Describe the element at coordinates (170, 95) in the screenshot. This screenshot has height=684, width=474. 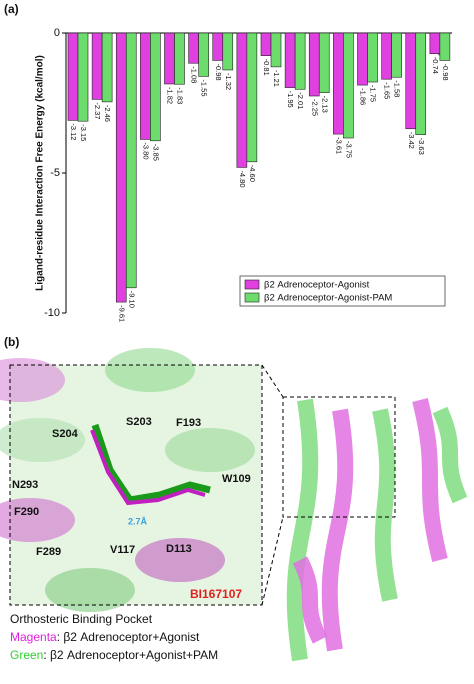
I see `value-label: -1.82` at that location.